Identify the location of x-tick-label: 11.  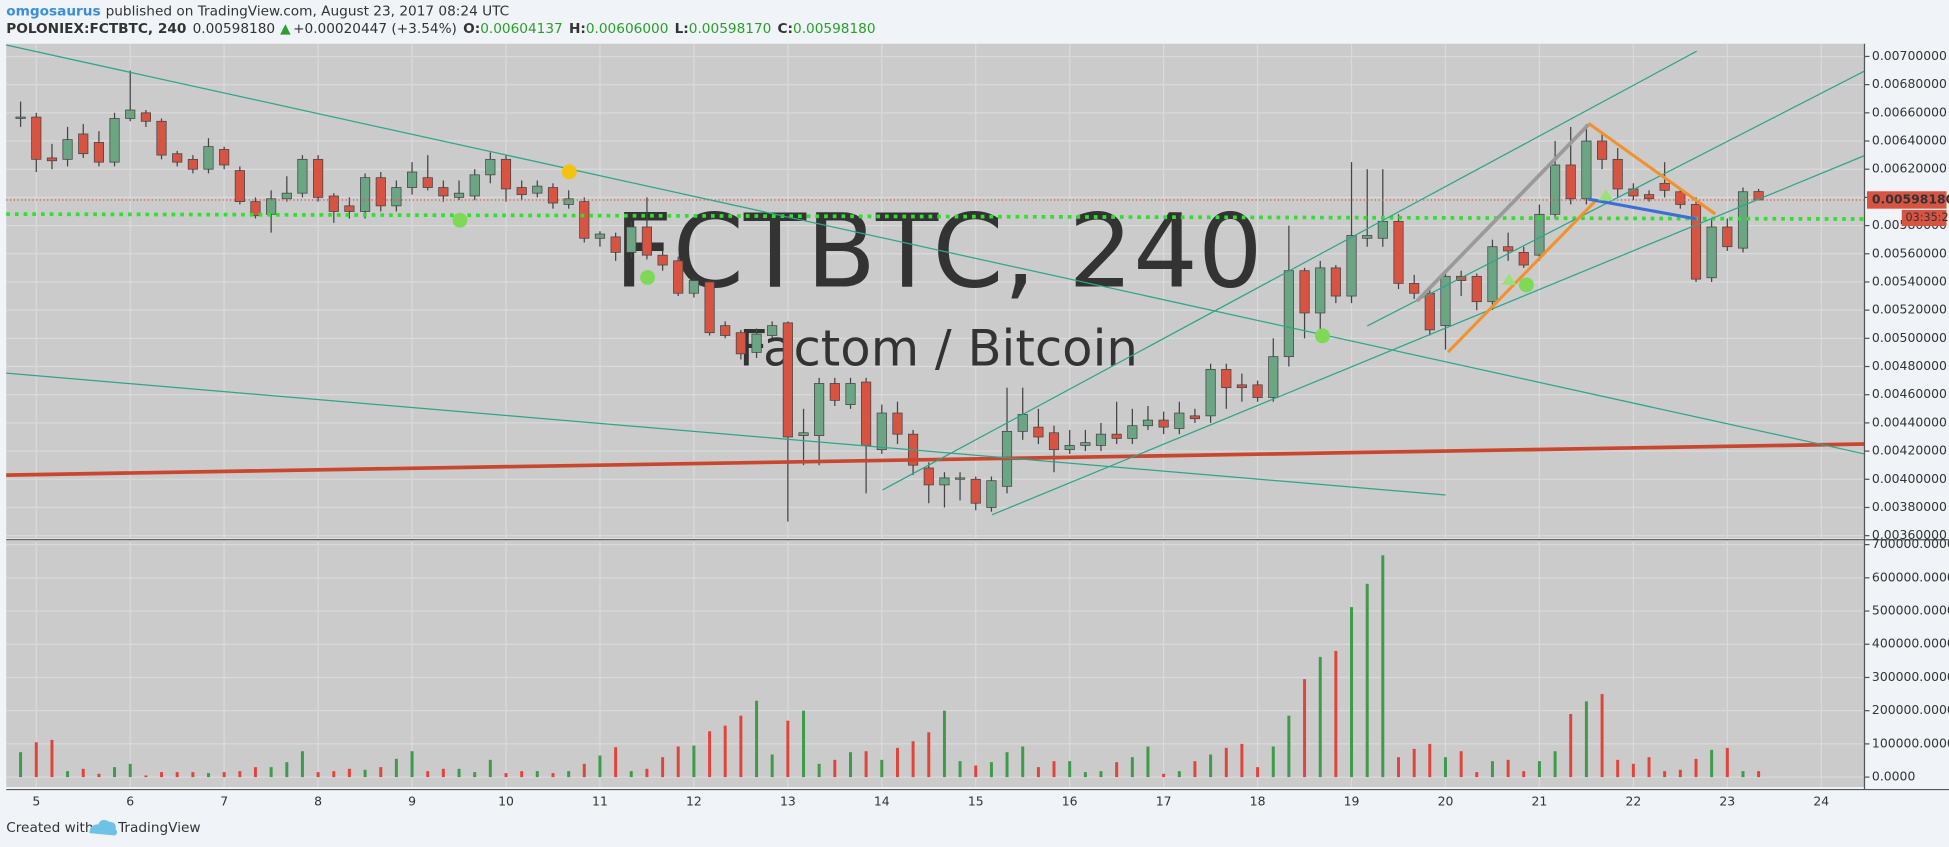
(600, 800).